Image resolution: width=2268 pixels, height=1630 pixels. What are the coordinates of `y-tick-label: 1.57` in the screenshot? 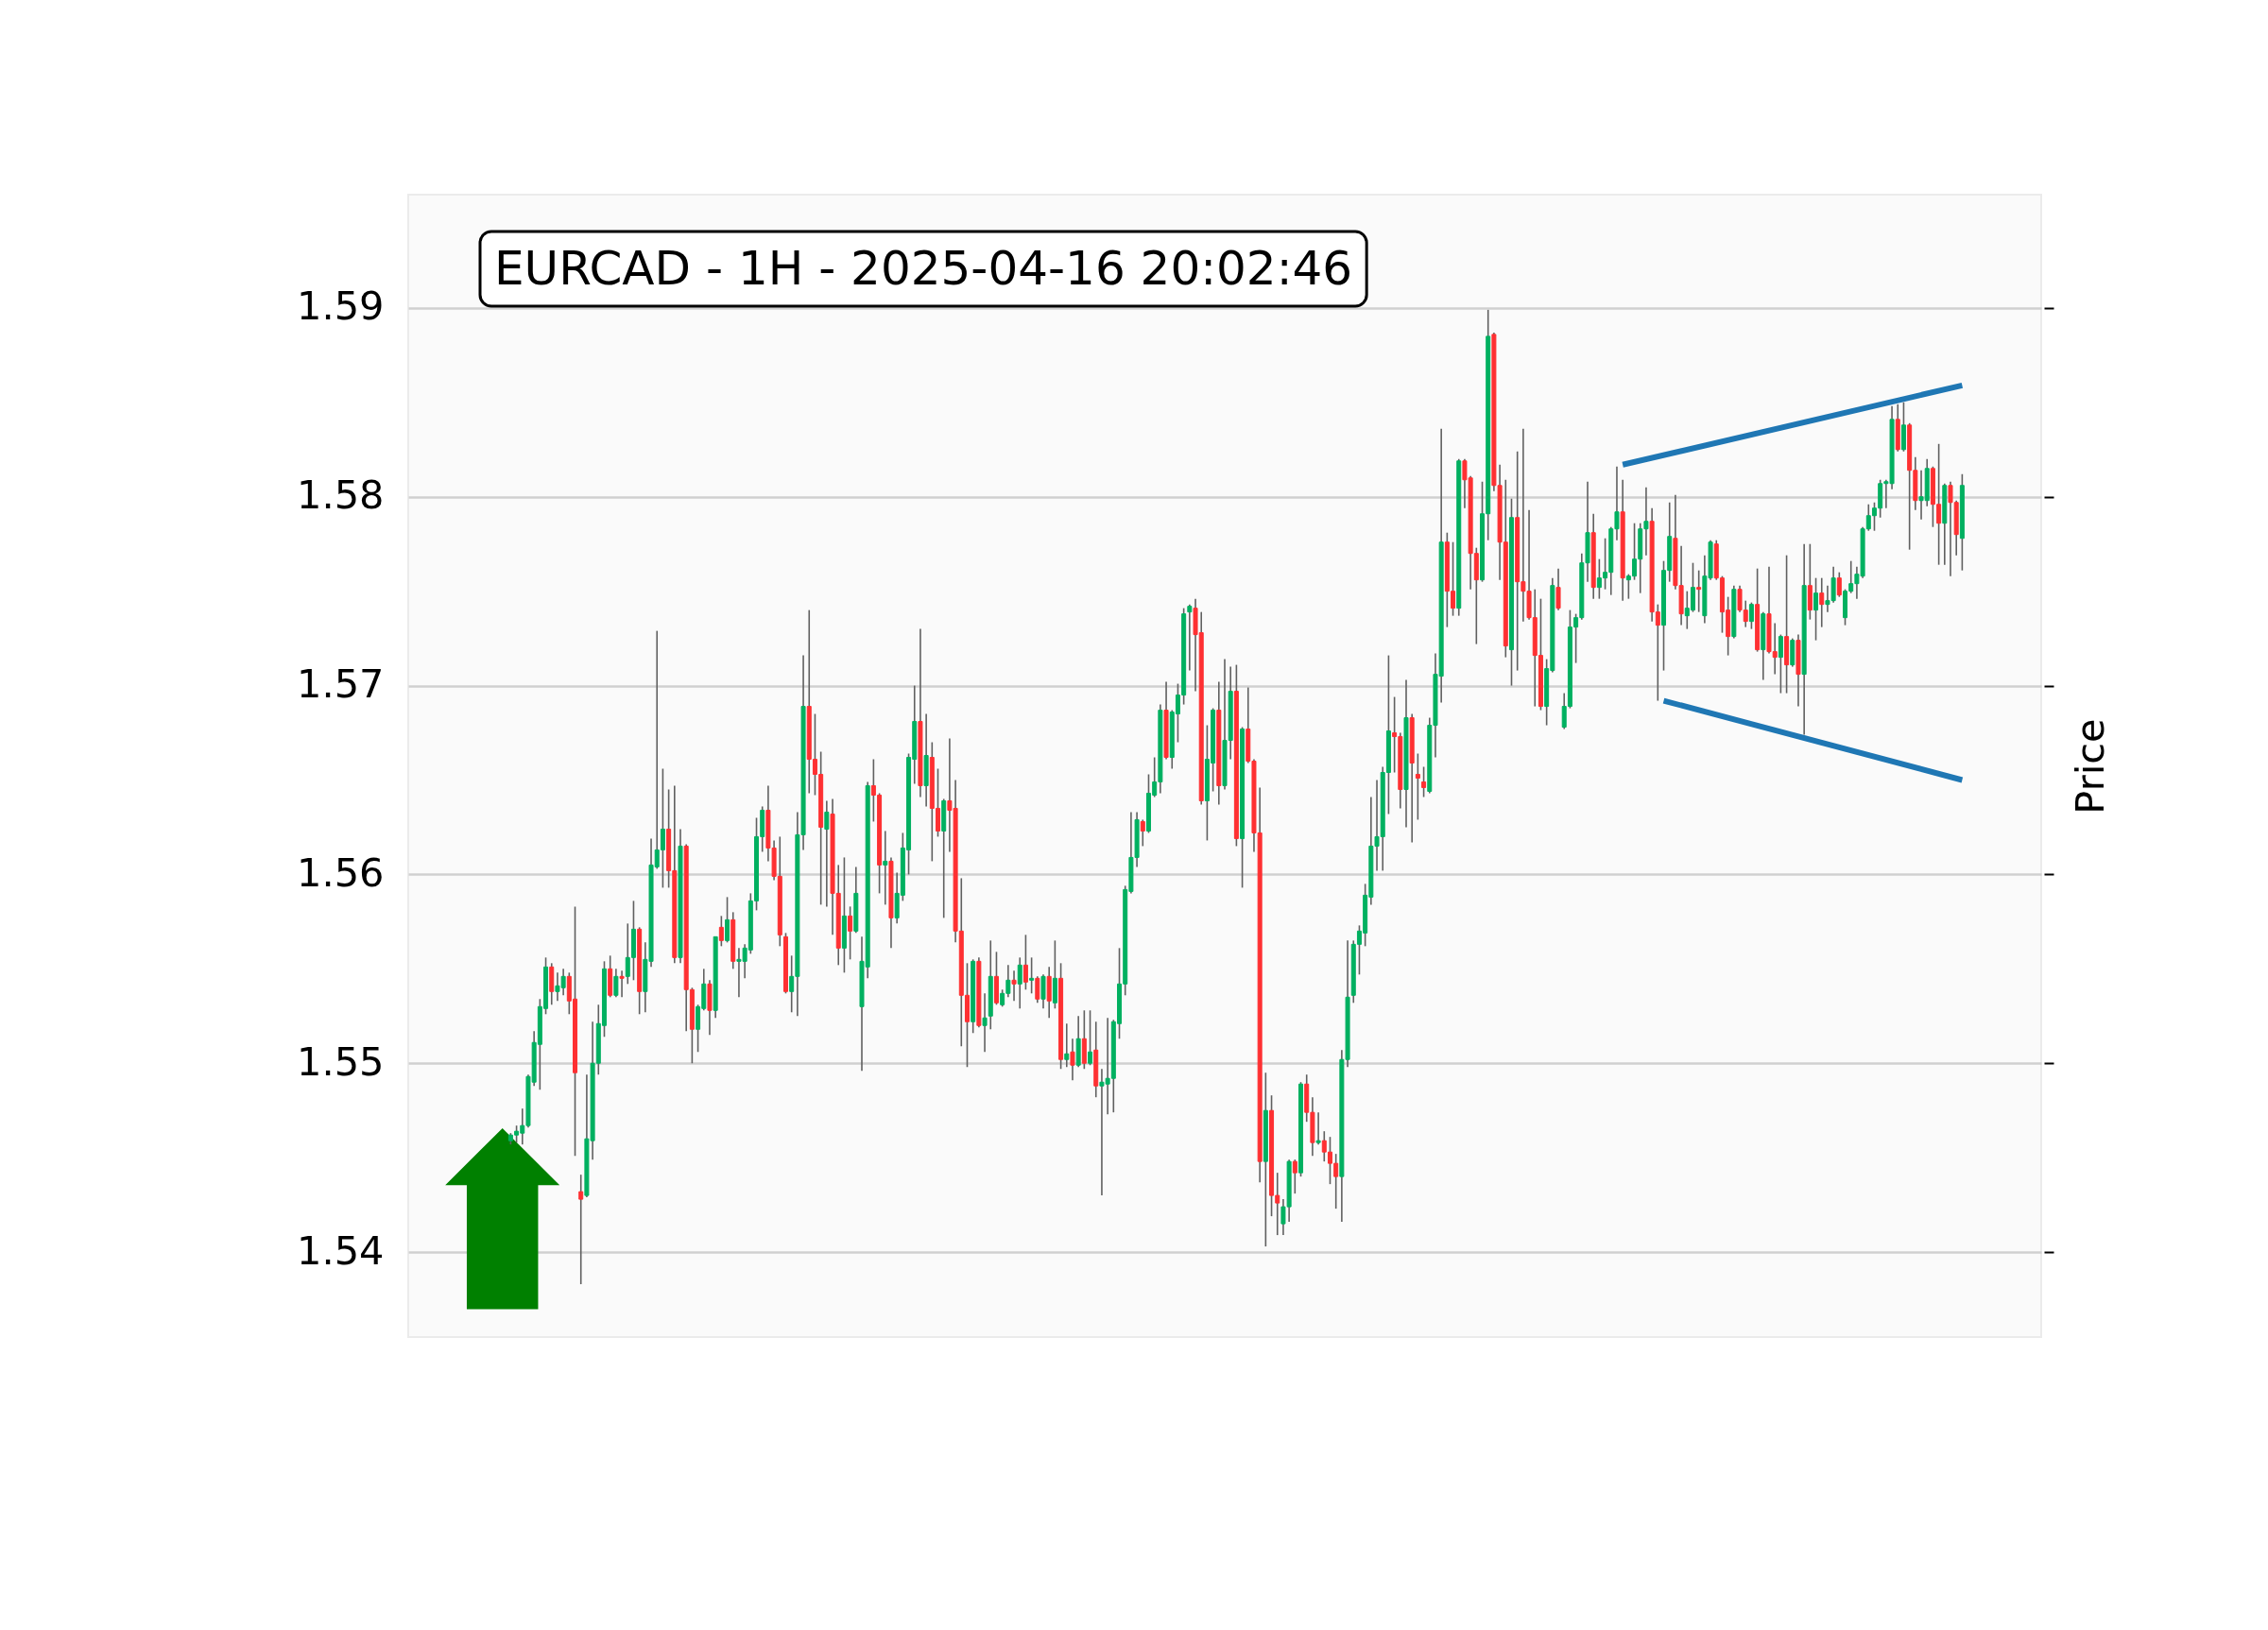 It's located at (341, 685).